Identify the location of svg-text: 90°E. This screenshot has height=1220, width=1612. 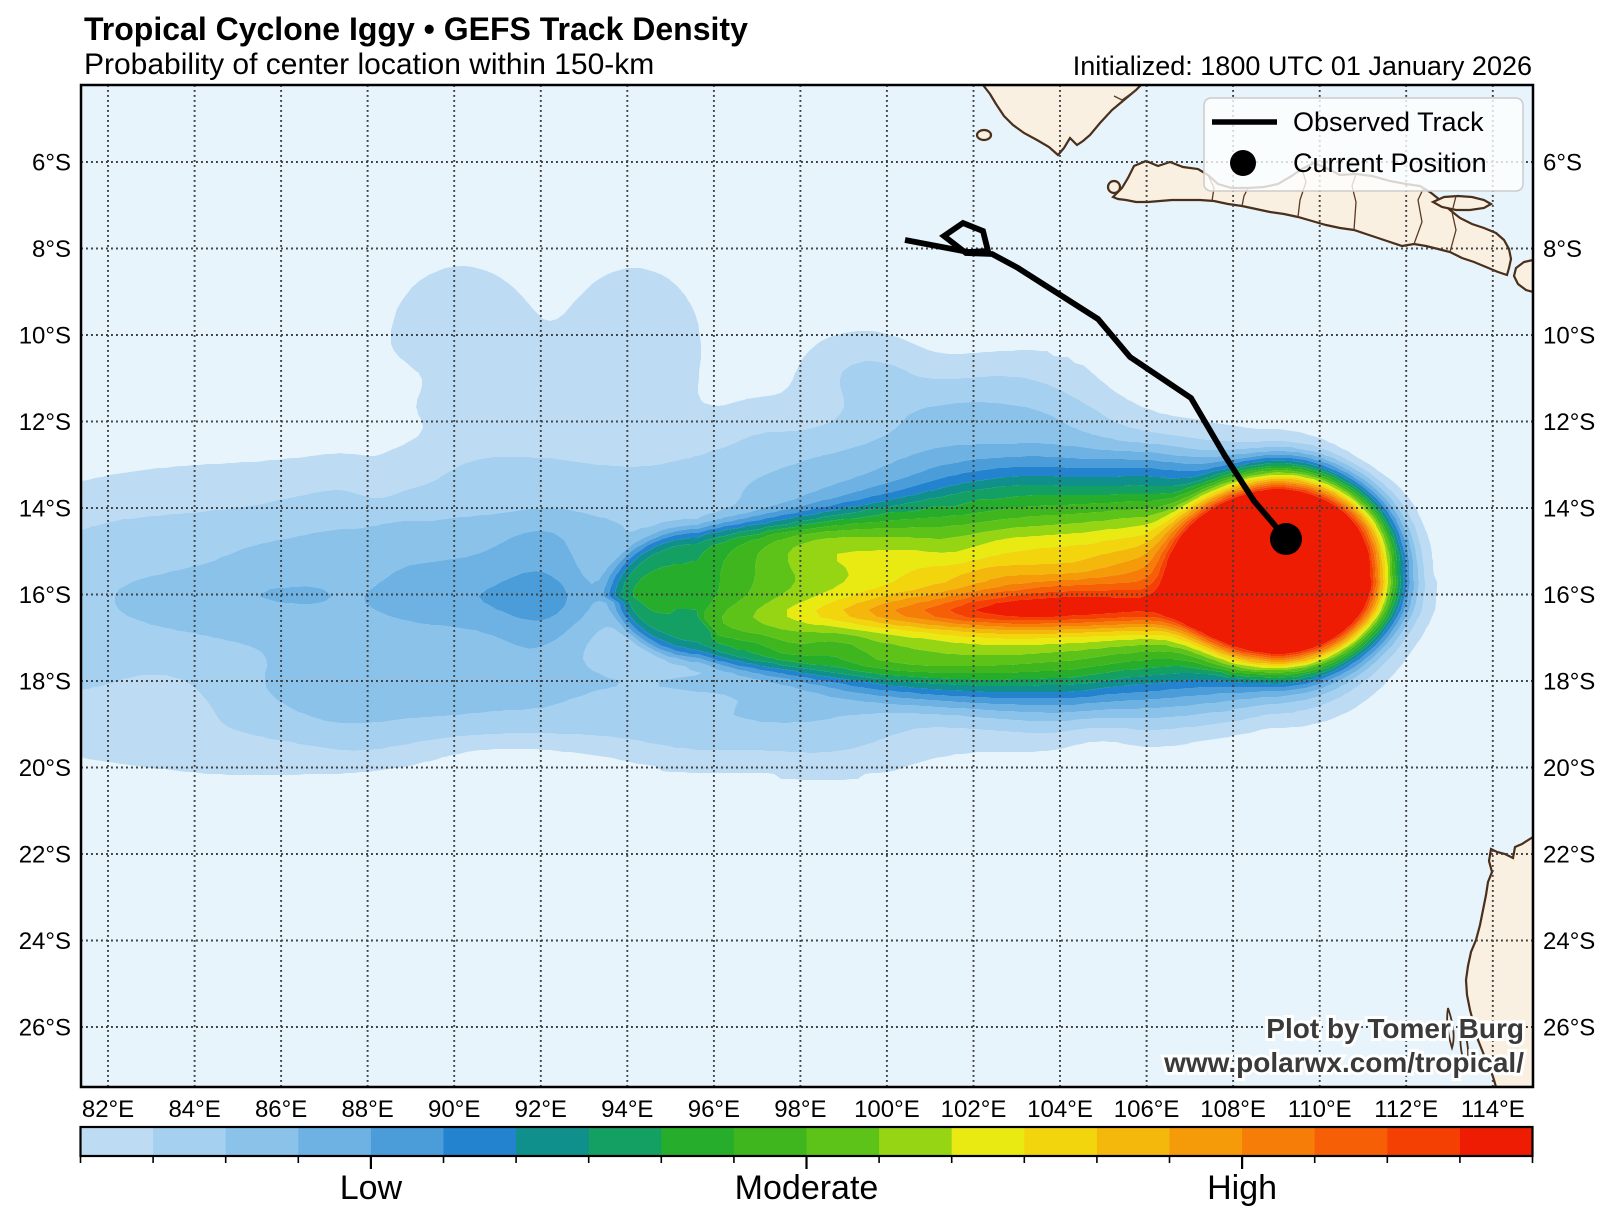
(454, 1109).